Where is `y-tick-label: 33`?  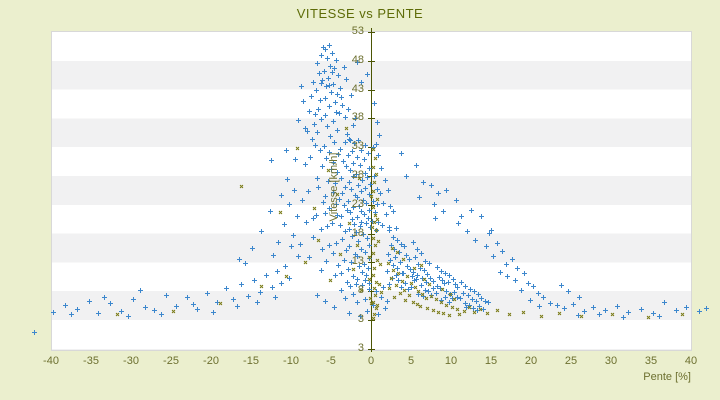 y-tick-label: 33 is located at coordinates (357, 146).